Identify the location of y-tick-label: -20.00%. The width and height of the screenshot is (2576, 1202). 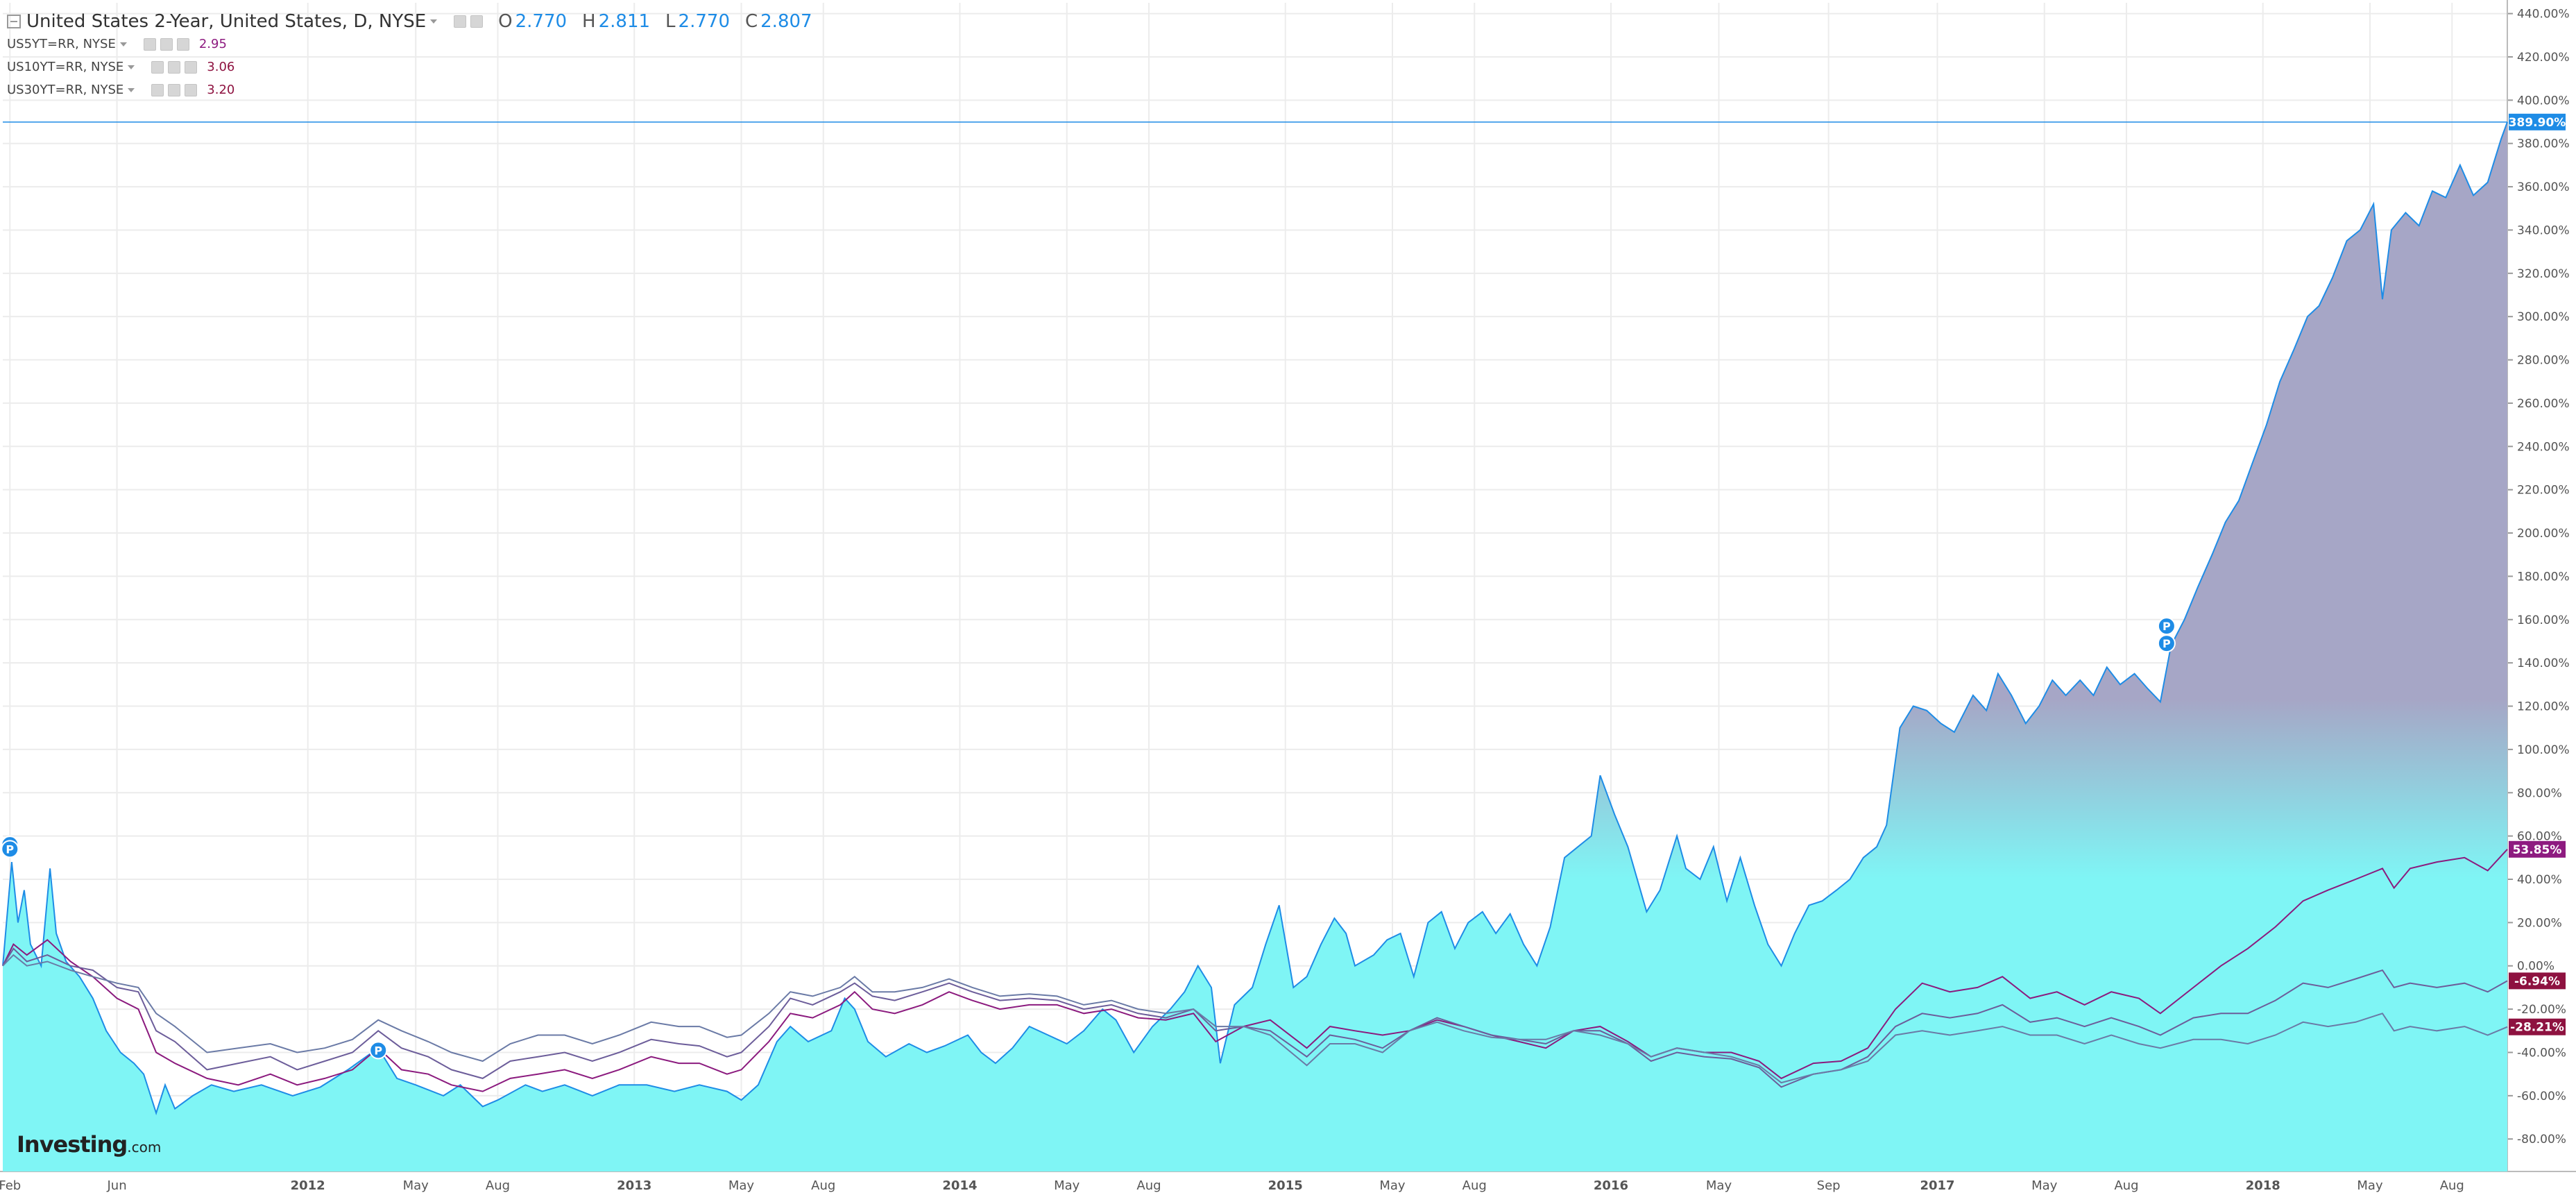
(2541, 1010).